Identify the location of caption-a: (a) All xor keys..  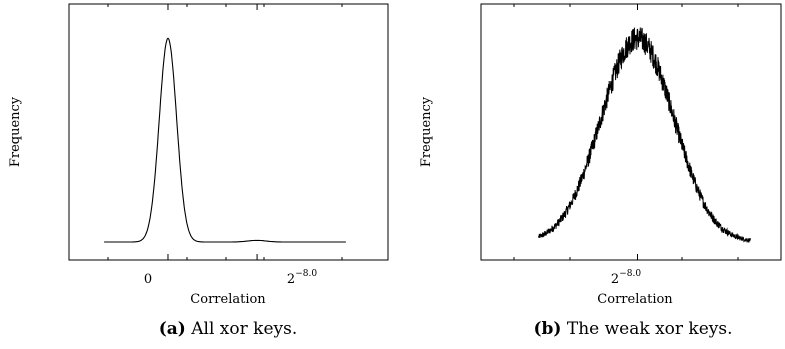
(228, 329).